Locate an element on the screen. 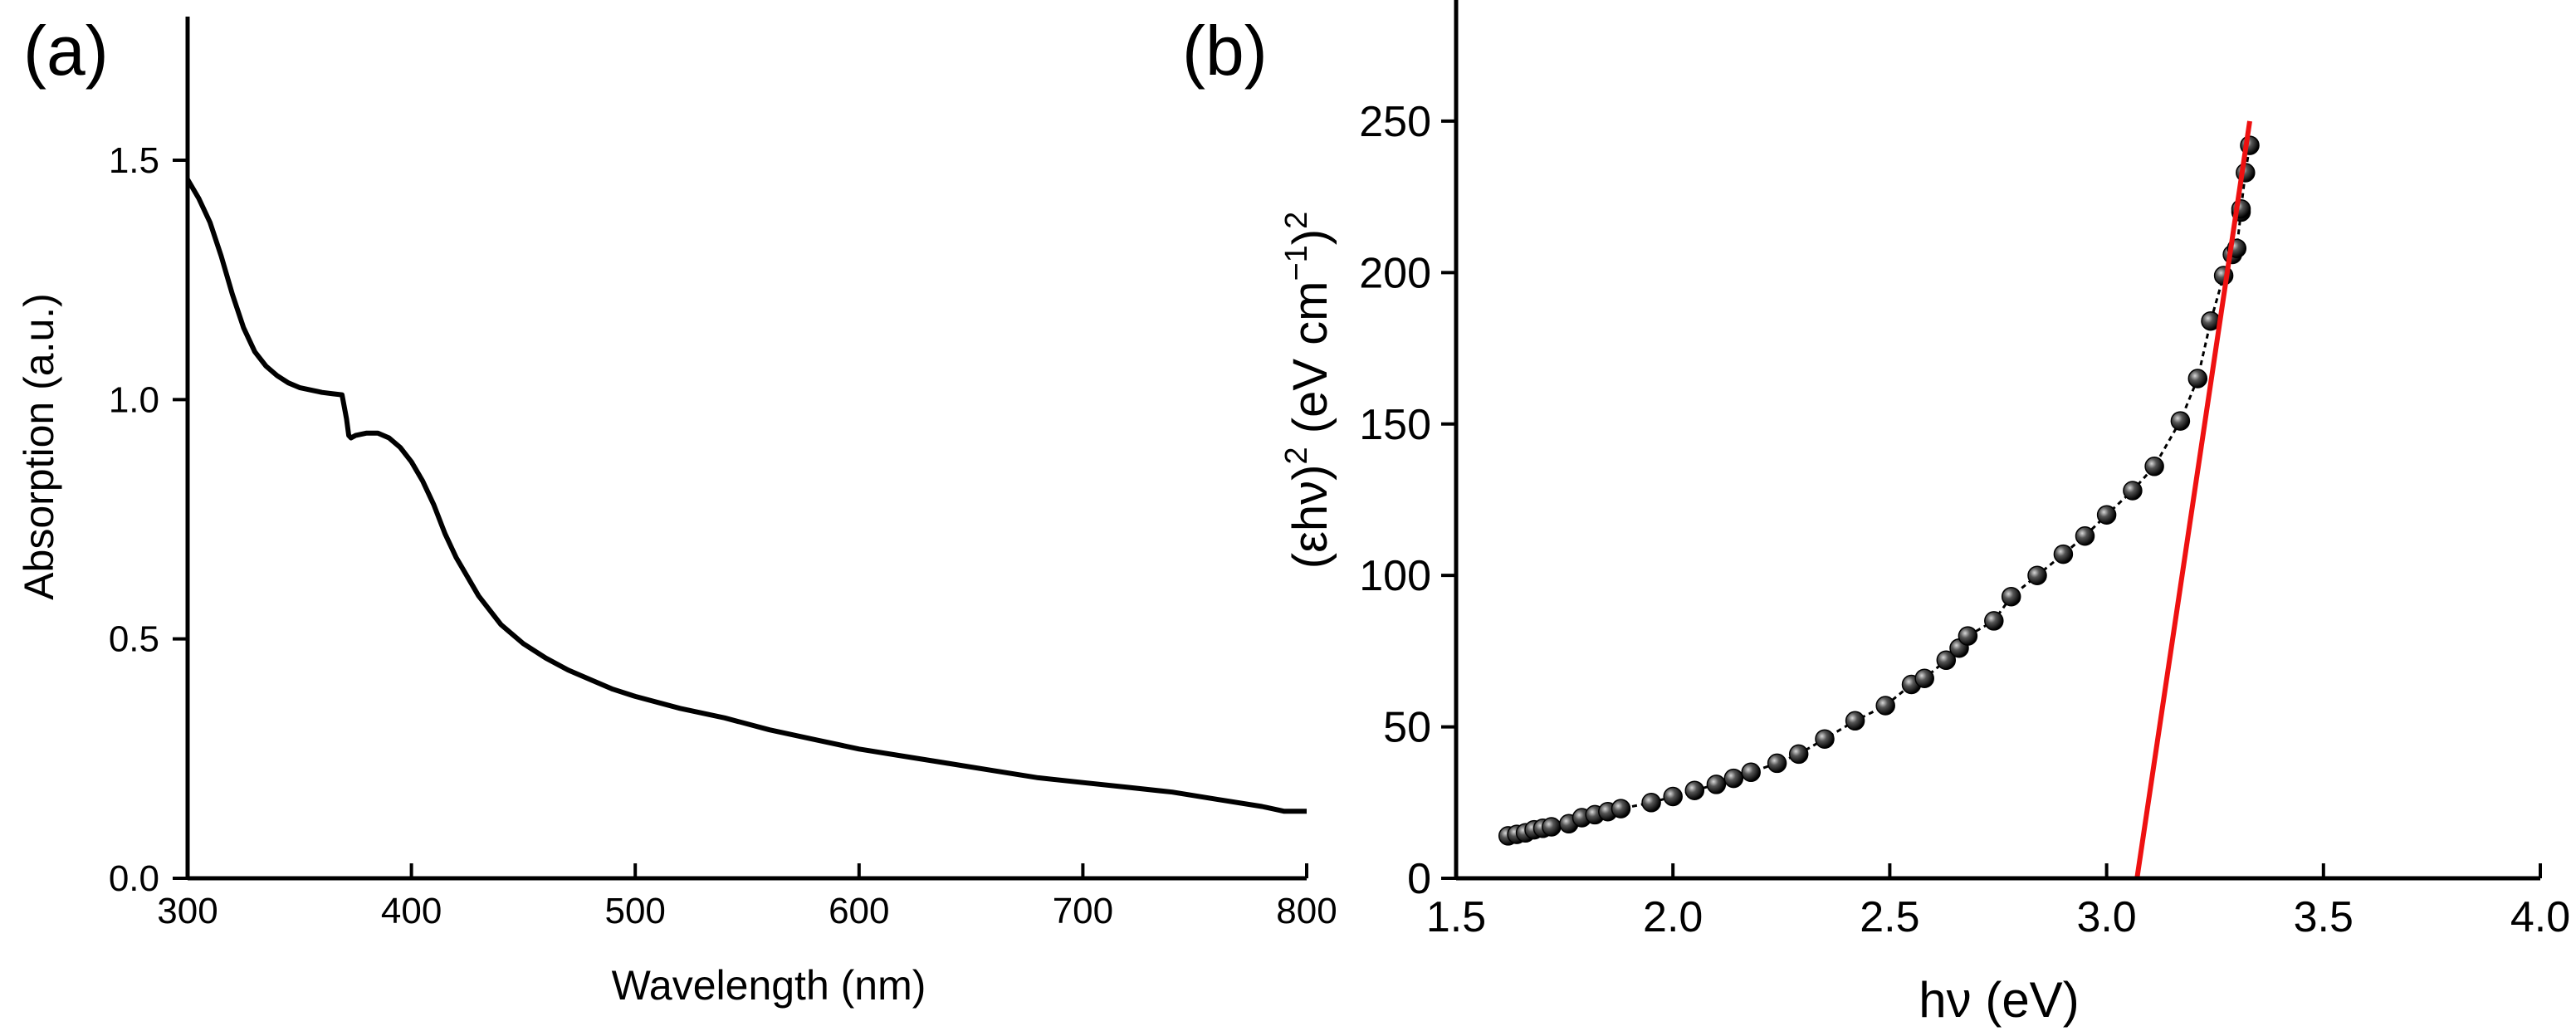 Image resolution: width=2576 pixels, height=1036 pixels. y-label-part-1: (εhν) is located at coordinates (1310, 517).